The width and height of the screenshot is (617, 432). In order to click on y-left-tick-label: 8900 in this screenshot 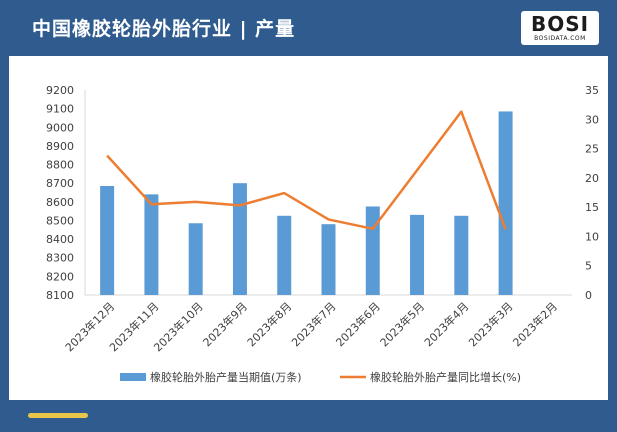, I will do `click(60, 146)`.